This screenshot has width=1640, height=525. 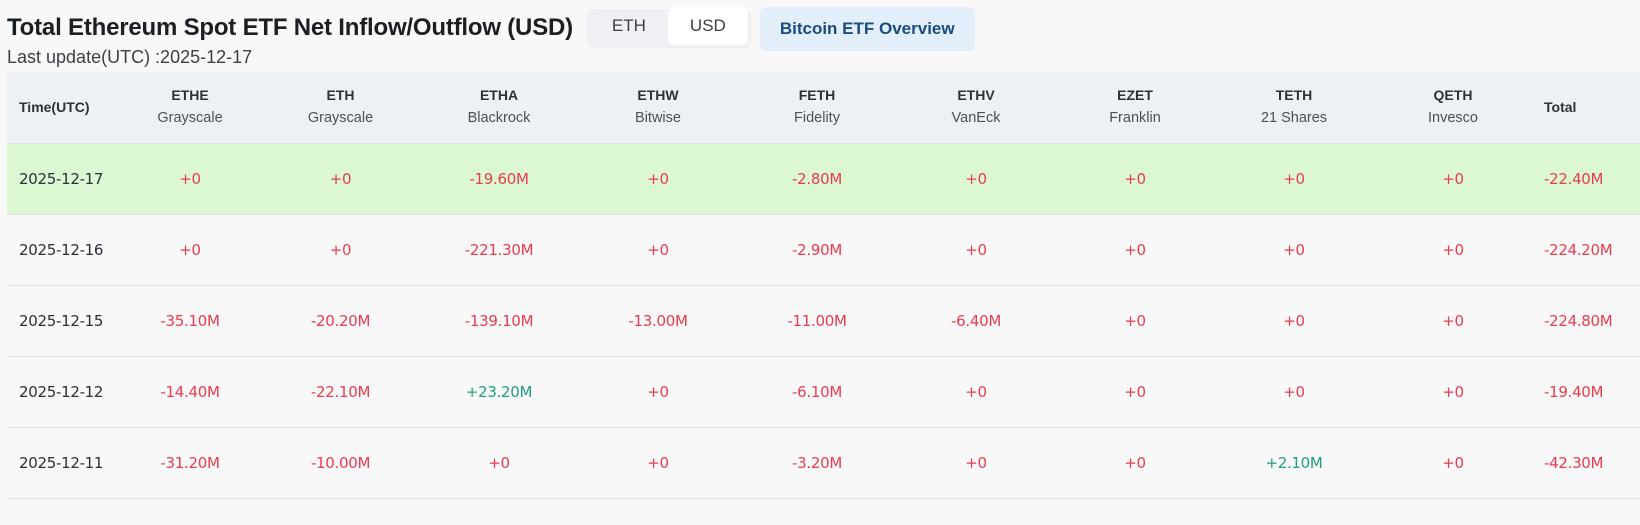 What do you see at coordinates (628, 25) in the screenshot?
I see `toggle-eth-button: ETH` at bounding box center [628, 25].